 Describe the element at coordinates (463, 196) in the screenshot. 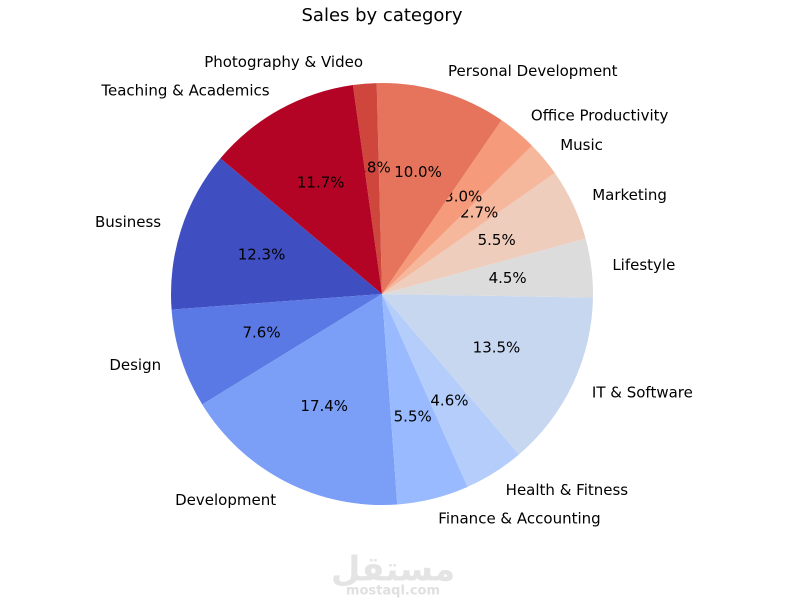

I see `percent-label: 3.0%` at that location.